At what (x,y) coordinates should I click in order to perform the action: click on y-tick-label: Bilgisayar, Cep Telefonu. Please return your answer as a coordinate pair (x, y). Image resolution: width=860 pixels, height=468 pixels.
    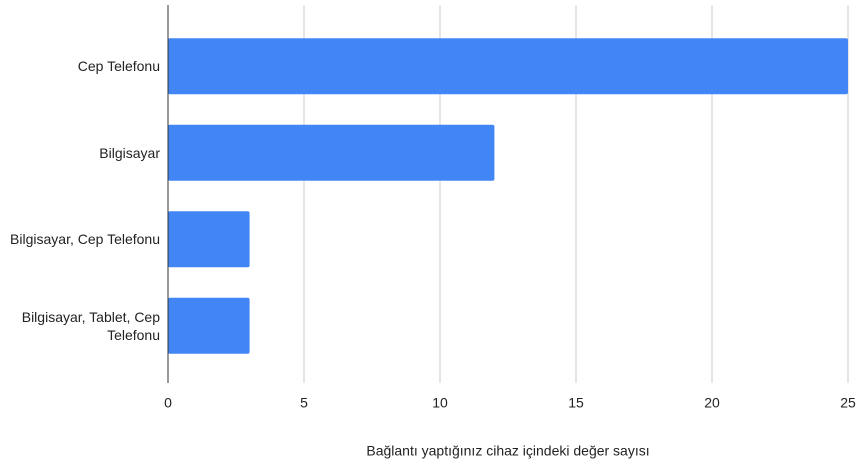
    Looking at the image, I should click on (85, 239).